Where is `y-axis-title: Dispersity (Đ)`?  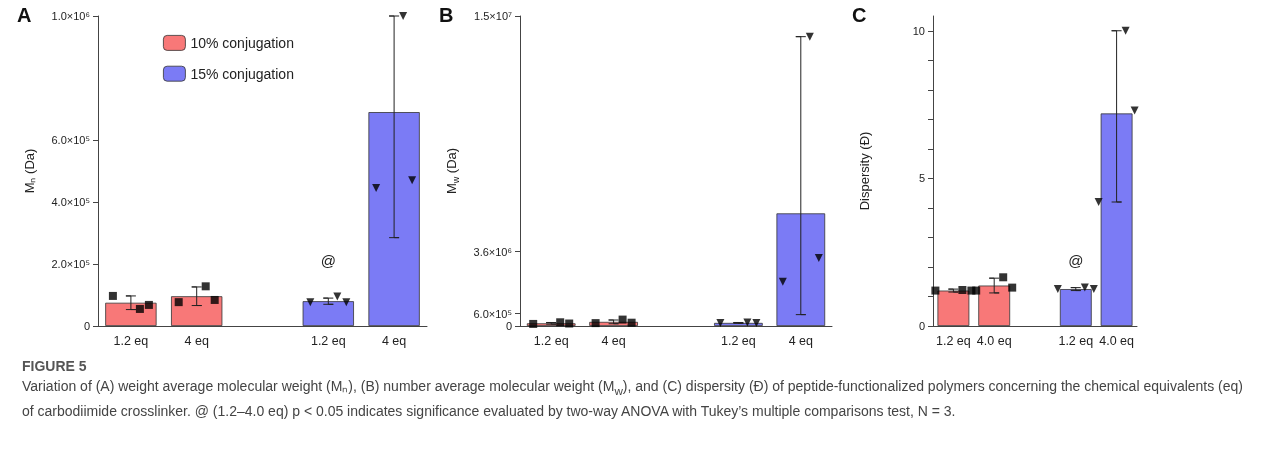
y-axis-title: Dispersity (Đ) is located at coordinates (864, 171).